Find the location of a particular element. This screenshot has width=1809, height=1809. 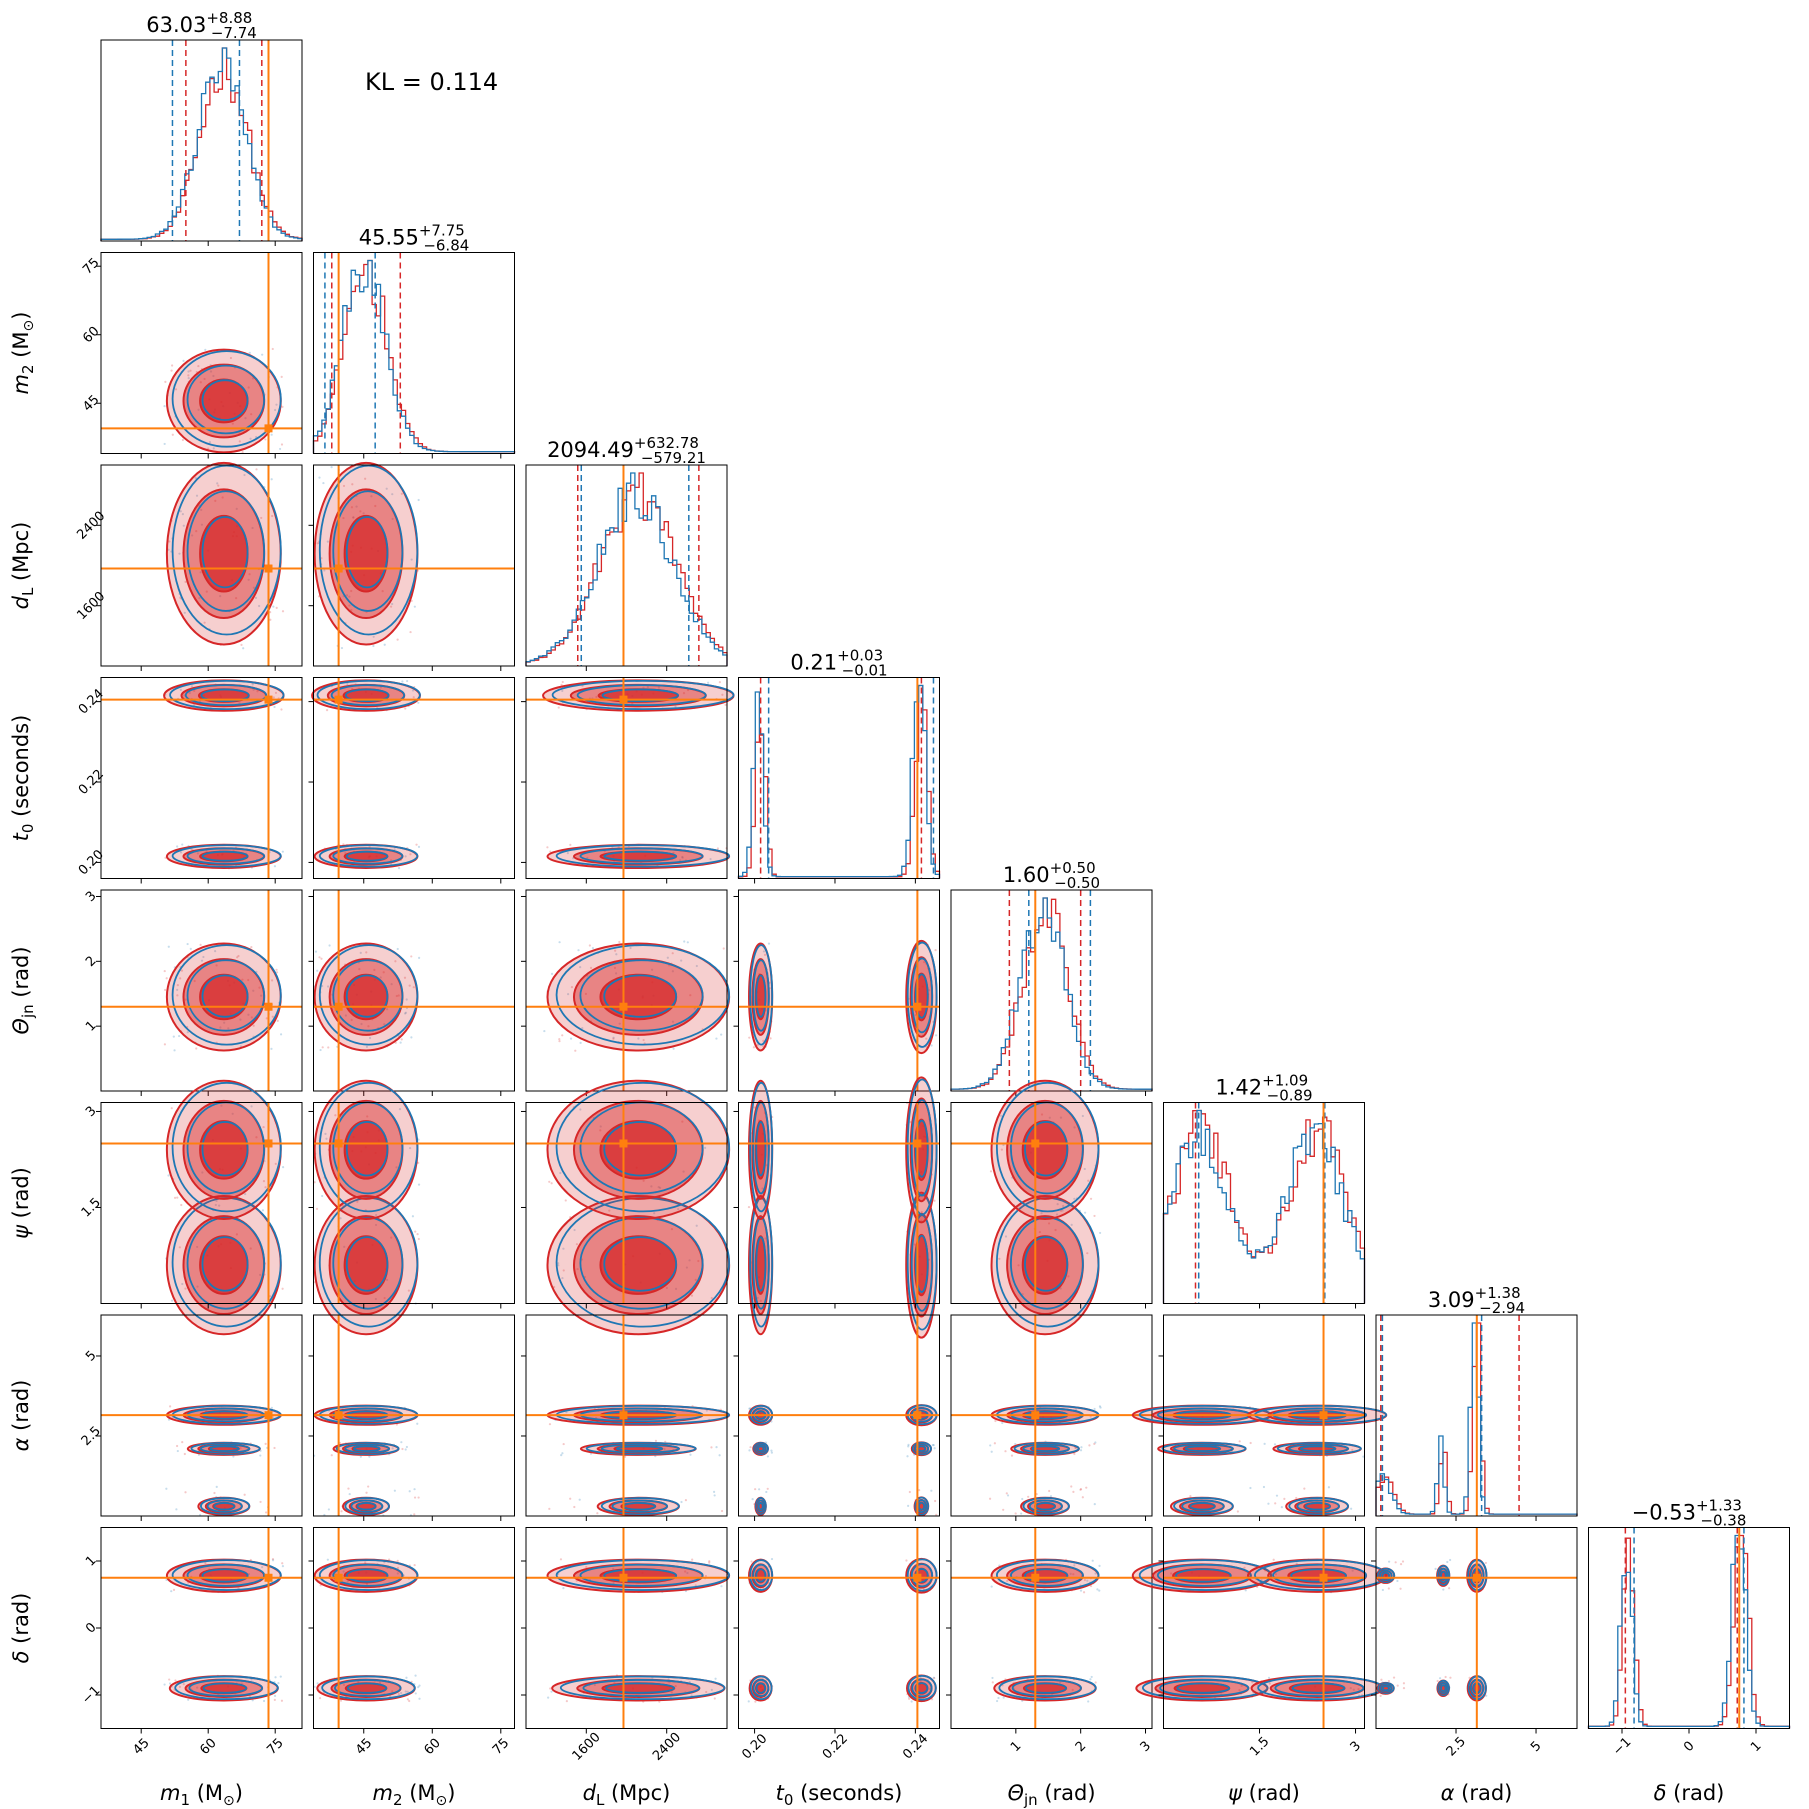

label-symbol: ψ is located at coordinates (1235, 1793).